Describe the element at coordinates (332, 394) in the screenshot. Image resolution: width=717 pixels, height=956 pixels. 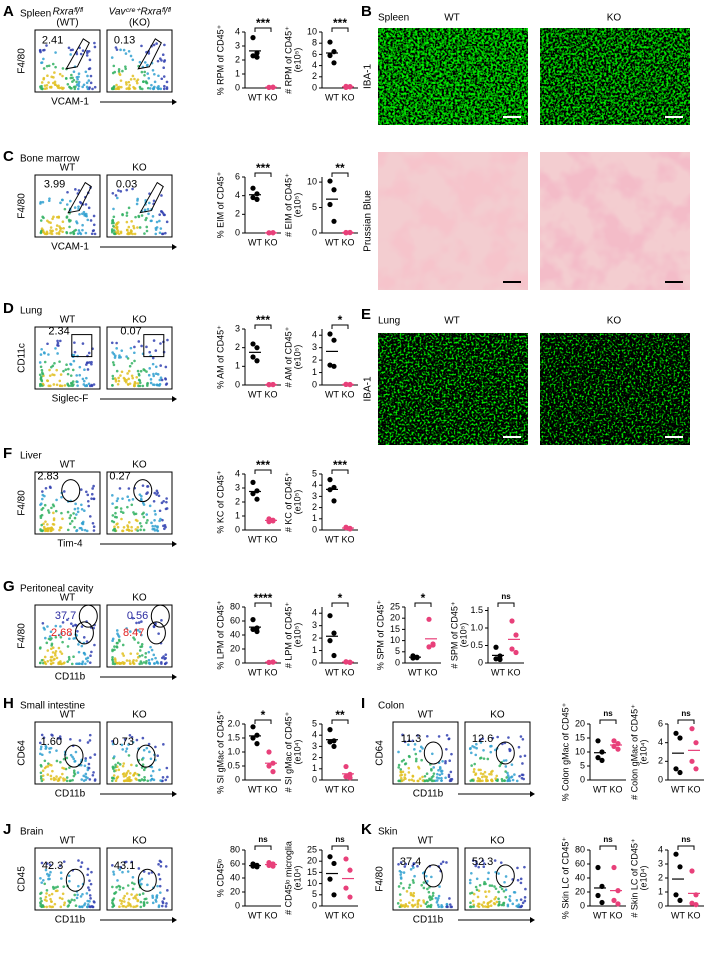
I see `x-category-label: WT` at that location.